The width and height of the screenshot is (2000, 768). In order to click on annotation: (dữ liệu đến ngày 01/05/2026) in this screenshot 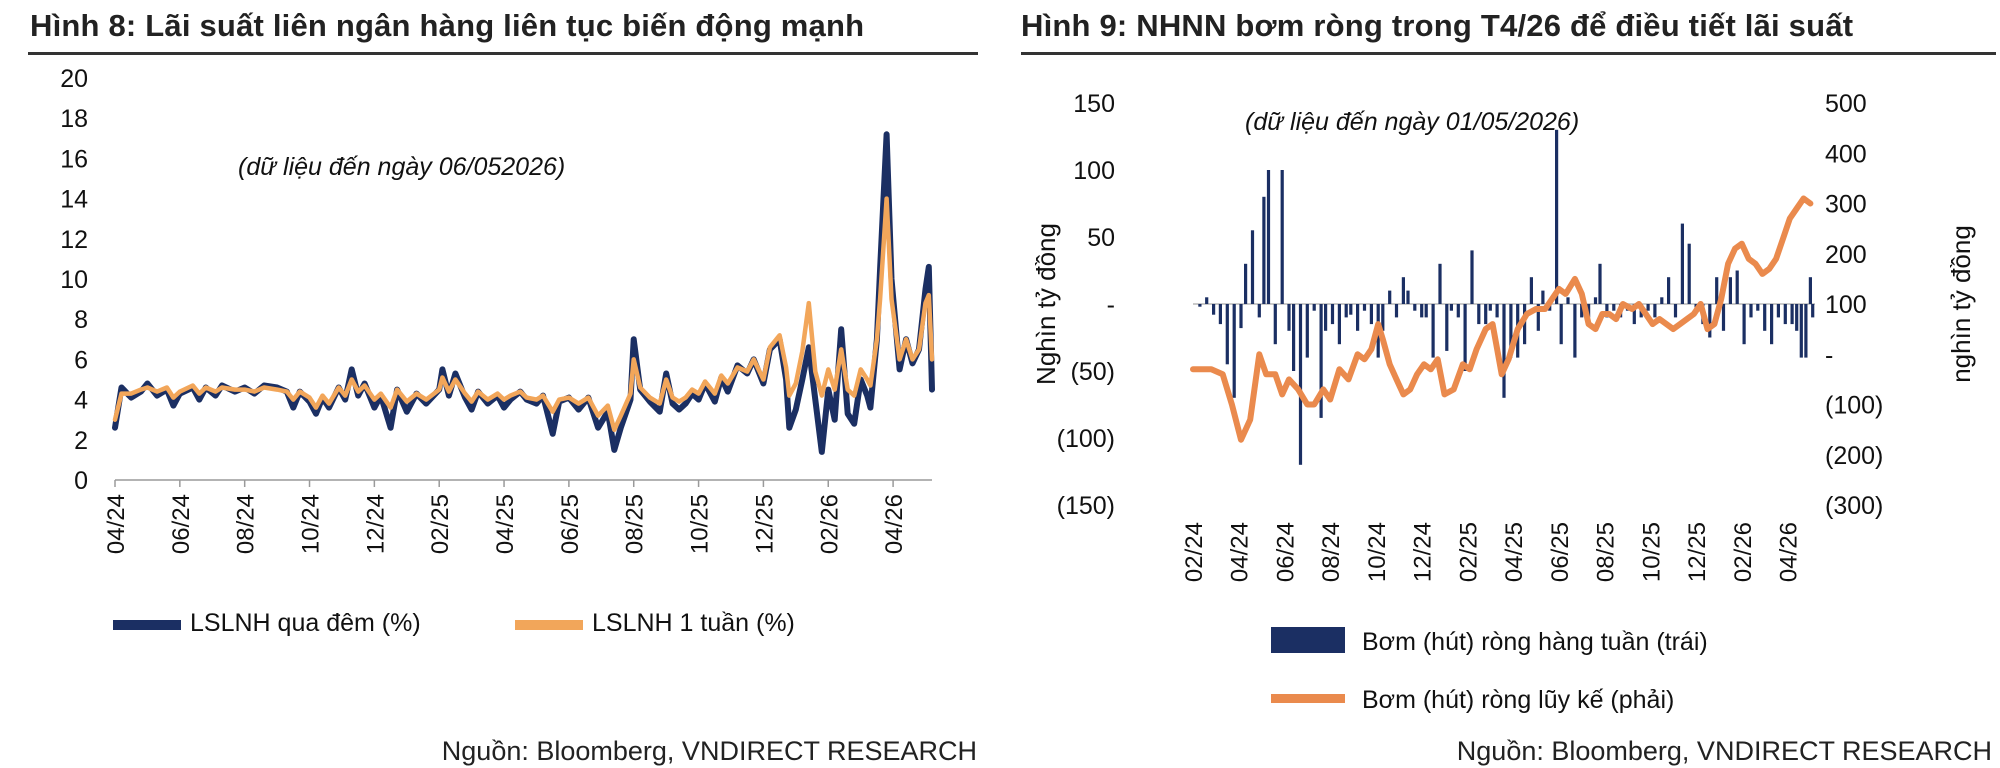, I will do `click(1412, 122)`.